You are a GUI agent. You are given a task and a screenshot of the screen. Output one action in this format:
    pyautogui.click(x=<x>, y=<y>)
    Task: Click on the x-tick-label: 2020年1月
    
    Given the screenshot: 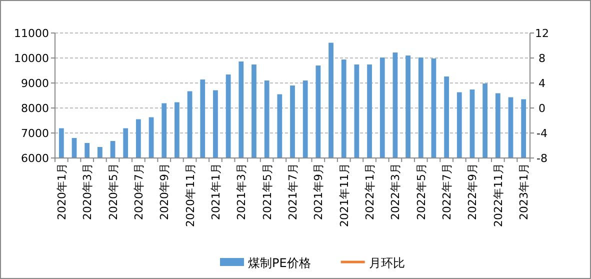 What is the action you would take?
    pyautogui.click(x=61, y=191)
    